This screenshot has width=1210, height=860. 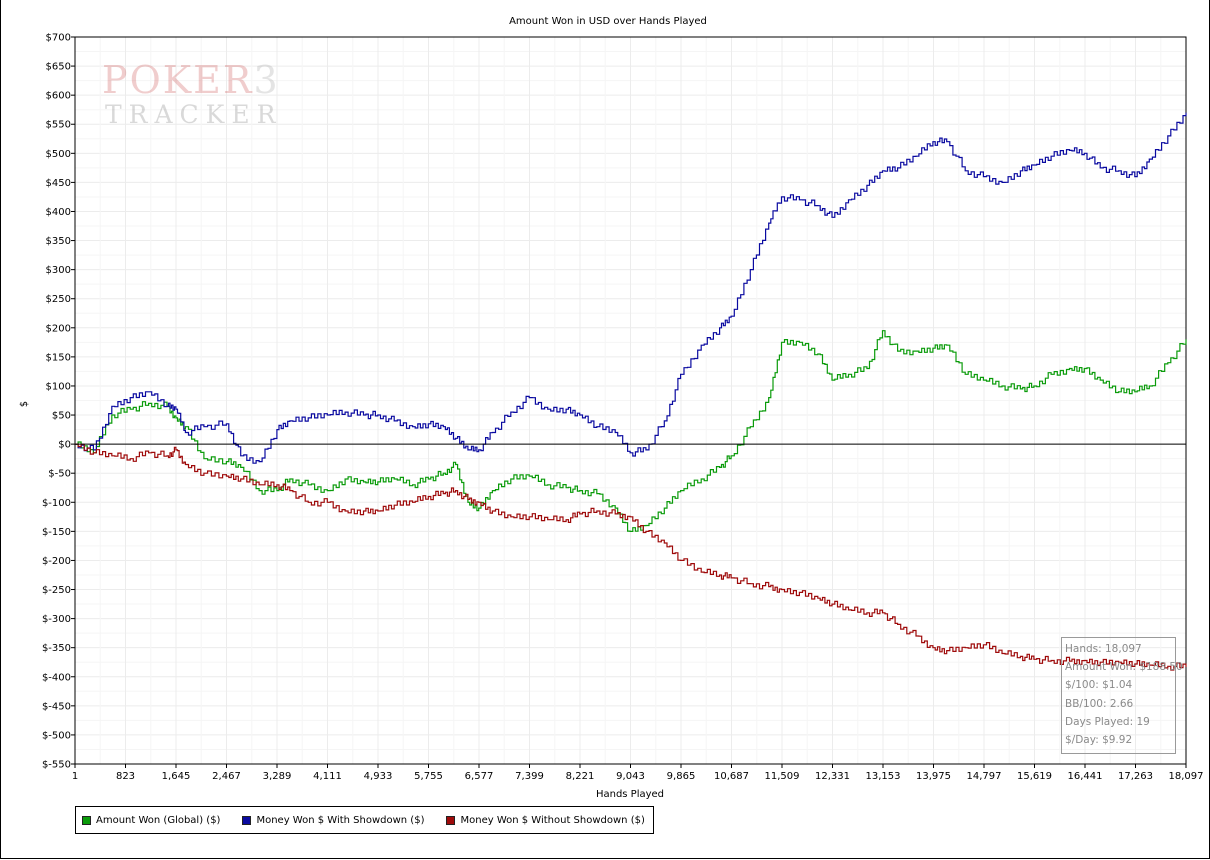 What do you see at coordinates (58, 357) in the screenshot?
I see `y-tick-label: $150` at bounding box center [58, 357].